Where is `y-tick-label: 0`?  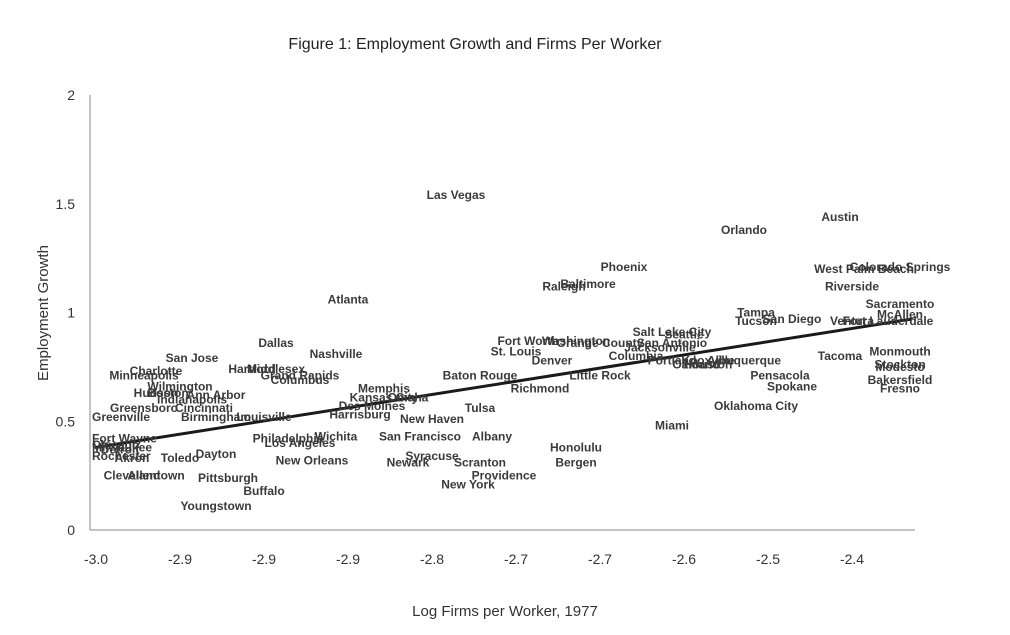
y-tick-label: 0 is located at coordinates (71, 530).